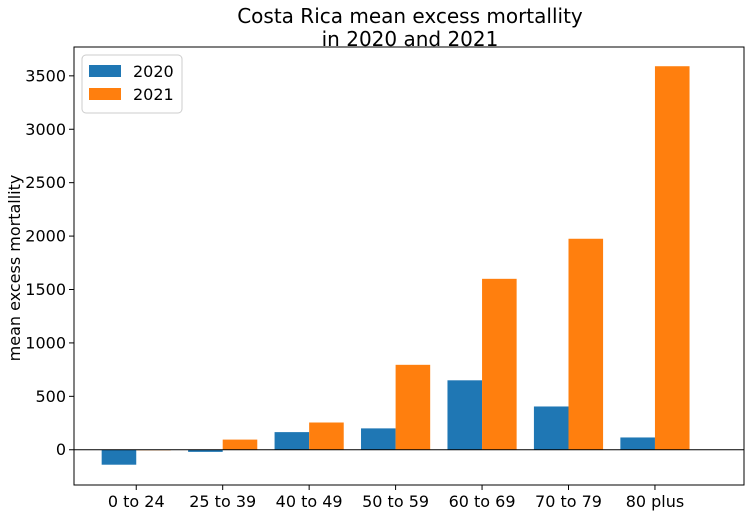  What do you see at coordinates (49, 262) in the screenshot?
I see `y-axis-ticks: 0 500 1000 1500 2000 2500 3000 3500` at bounding box center [49, 262].